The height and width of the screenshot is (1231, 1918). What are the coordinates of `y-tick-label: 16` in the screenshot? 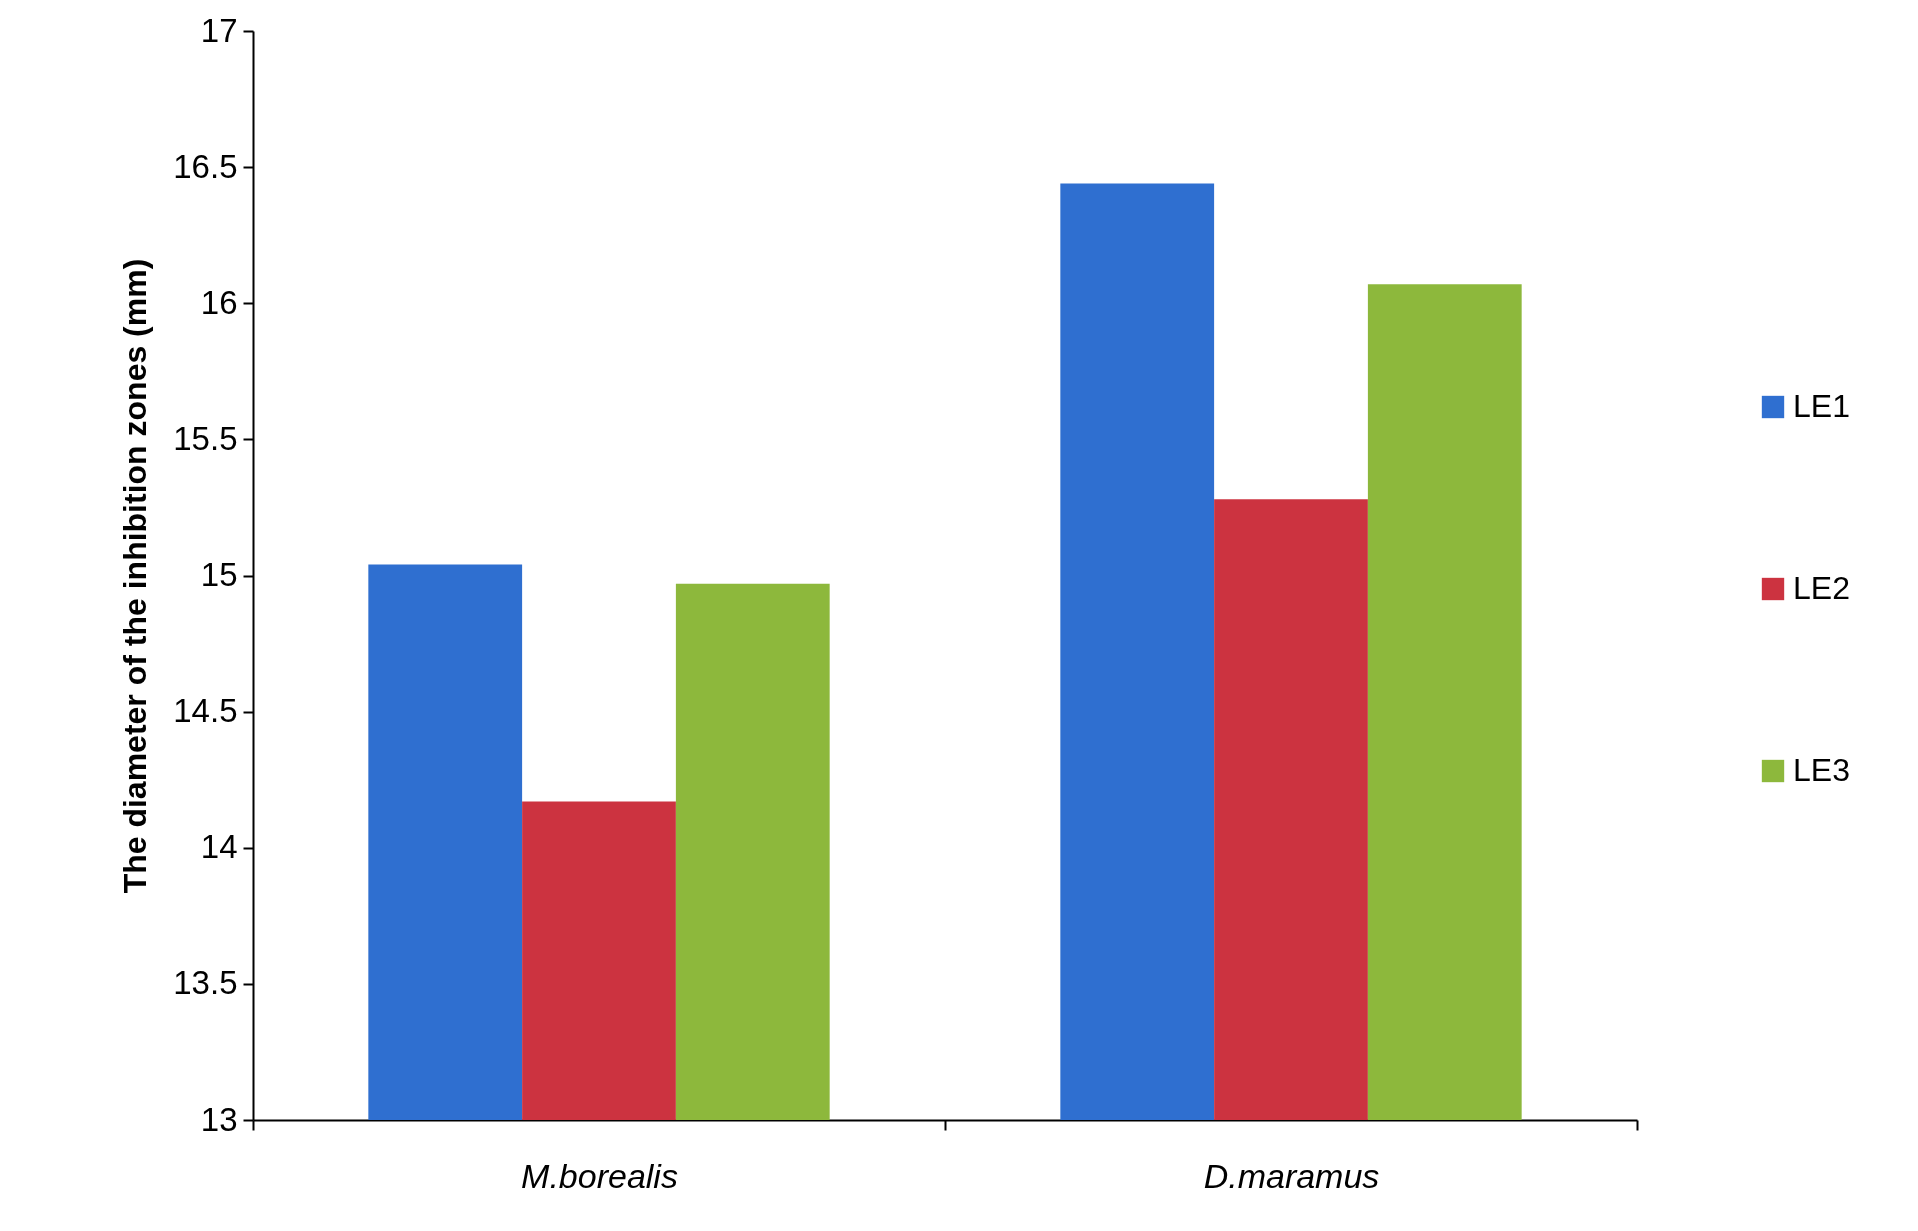 It's located at (219, 302).